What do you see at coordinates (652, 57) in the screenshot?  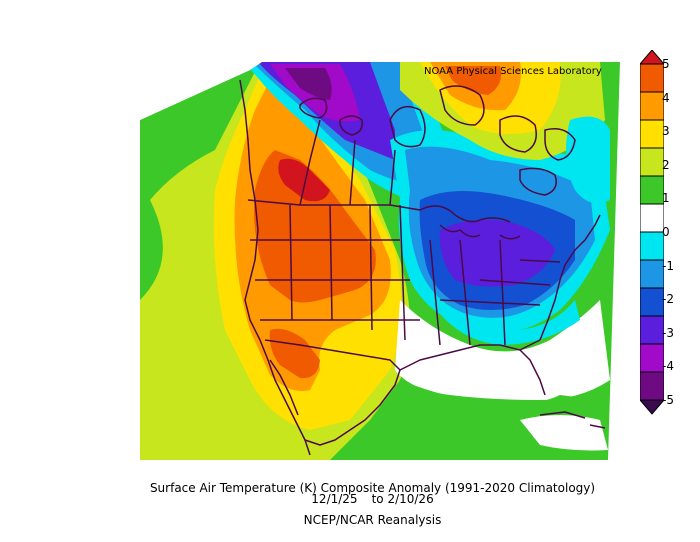 I see `colorbar-top-arrow` at bounding box center [652, 57].